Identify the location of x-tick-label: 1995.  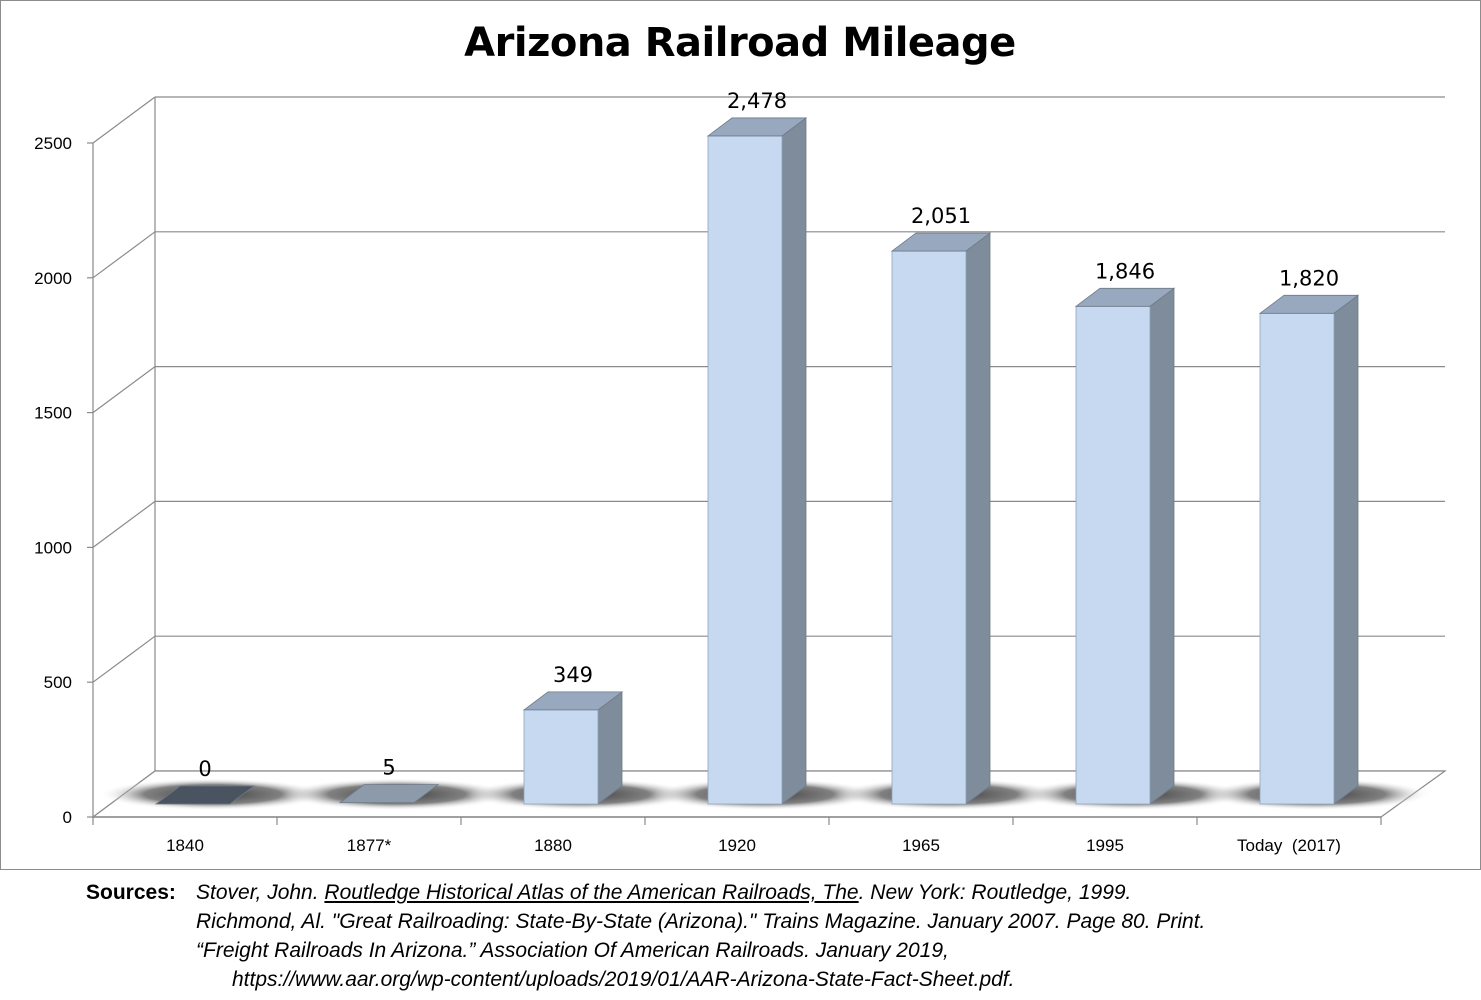
(1105, 845).